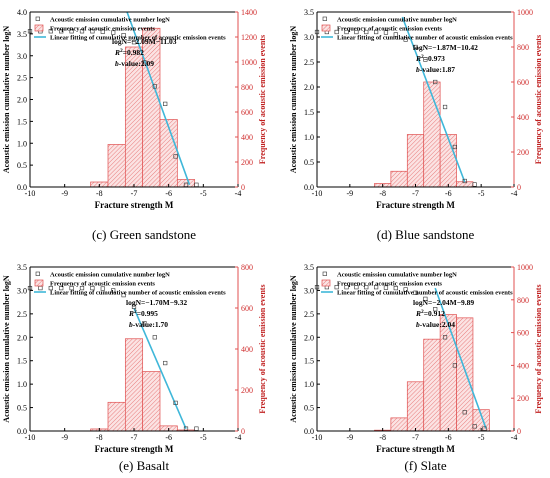 The image size is (550, 478). Describe the element at coordinates (430, 313) in the screenshot. I see `r-squared-text: R2=0.912` at that location.